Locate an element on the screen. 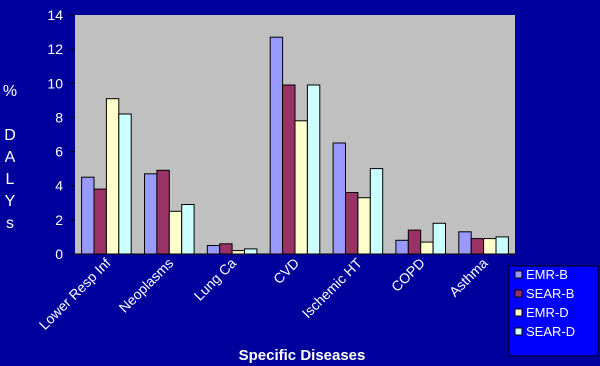 Image resolution: width=600 pixels, height=366 pixels. x-tick-label-copd: COPD is located at coordinates (408, 275).